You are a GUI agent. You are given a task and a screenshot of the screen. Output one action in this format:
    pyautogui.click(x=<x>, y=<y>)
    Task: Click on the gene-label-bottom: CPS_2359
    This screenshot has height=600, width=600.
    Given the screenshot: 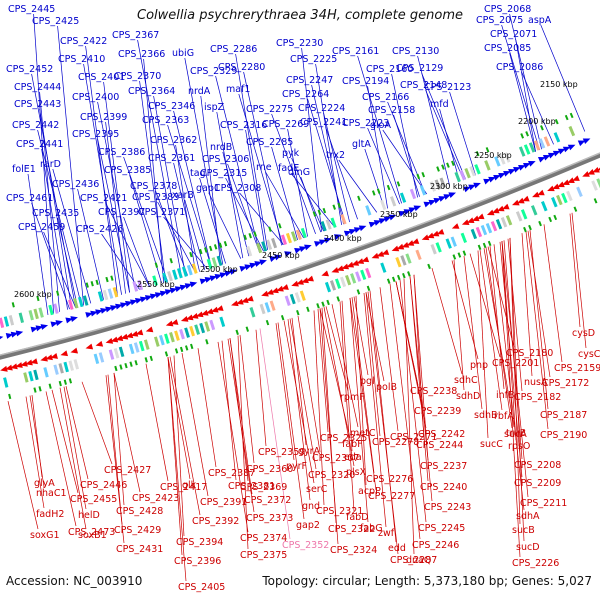 What is the action you would take?
    pyautogui.click(x=281, y=452)
    